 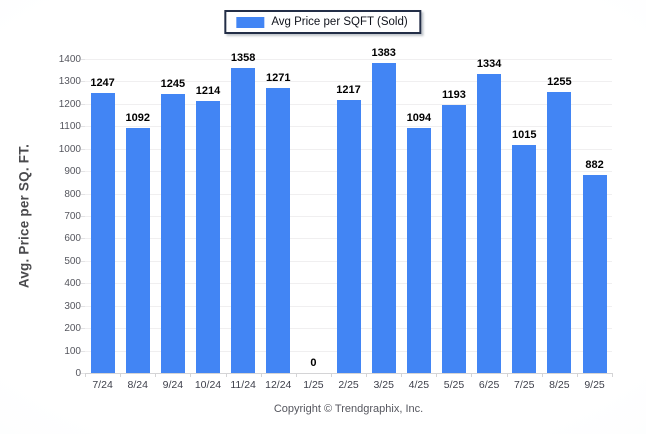 What do you see at coordinates (137, 250) in the screenshot?
I see `bar-8/24` at bounding box center [137, 250].